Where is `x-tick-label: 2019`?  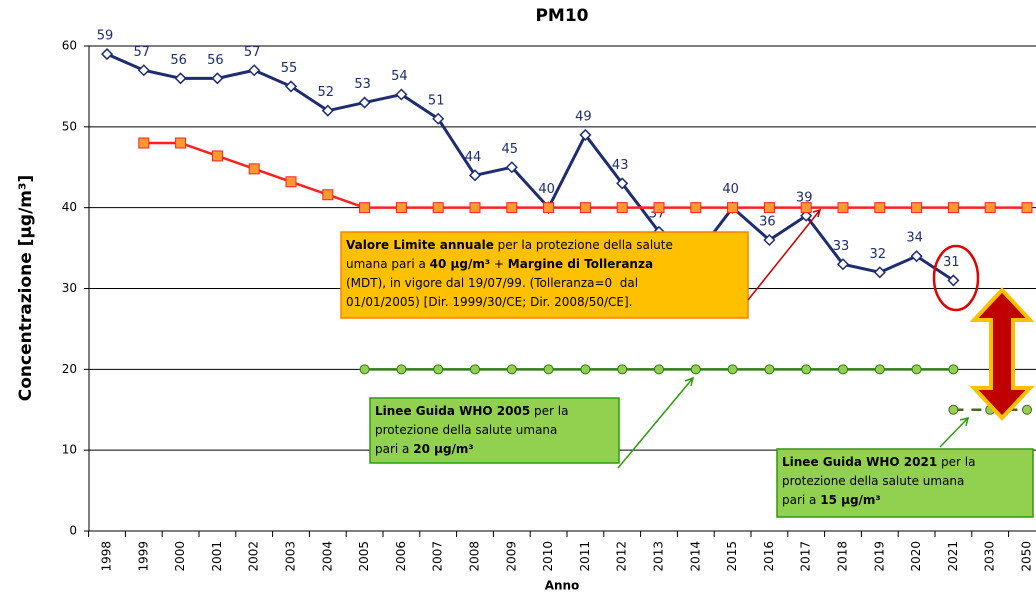 x-tick-label: 2019 is located at coordinates (879, 556).